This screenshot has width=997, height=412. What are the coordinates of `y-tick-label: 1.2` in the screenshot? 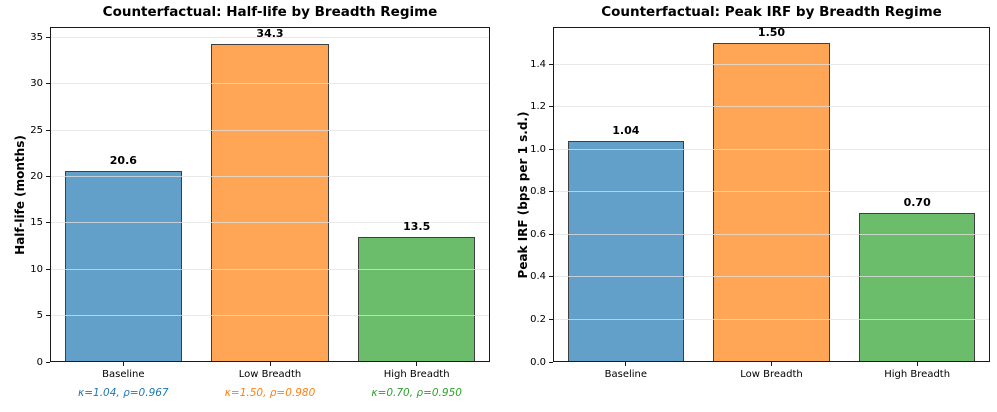 It's located at (538, 107).